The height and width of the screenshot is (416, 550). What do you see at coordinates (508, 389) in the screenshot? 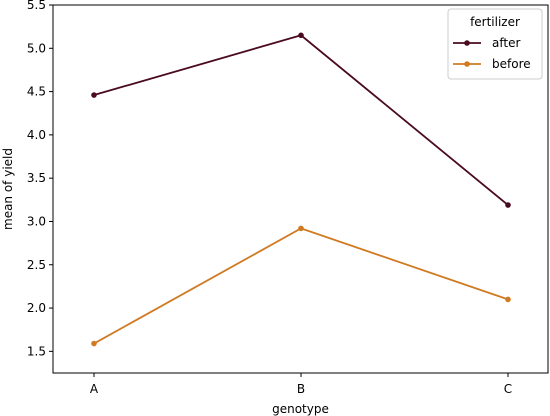
I see `x-tick-label: C` at bounding box center [508, 389].